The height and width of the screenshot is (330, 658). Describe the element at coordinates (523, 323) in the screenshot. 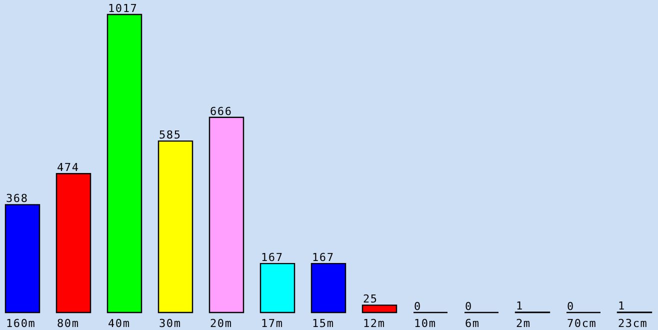

I see `x-tick-label: 2m` at that location.